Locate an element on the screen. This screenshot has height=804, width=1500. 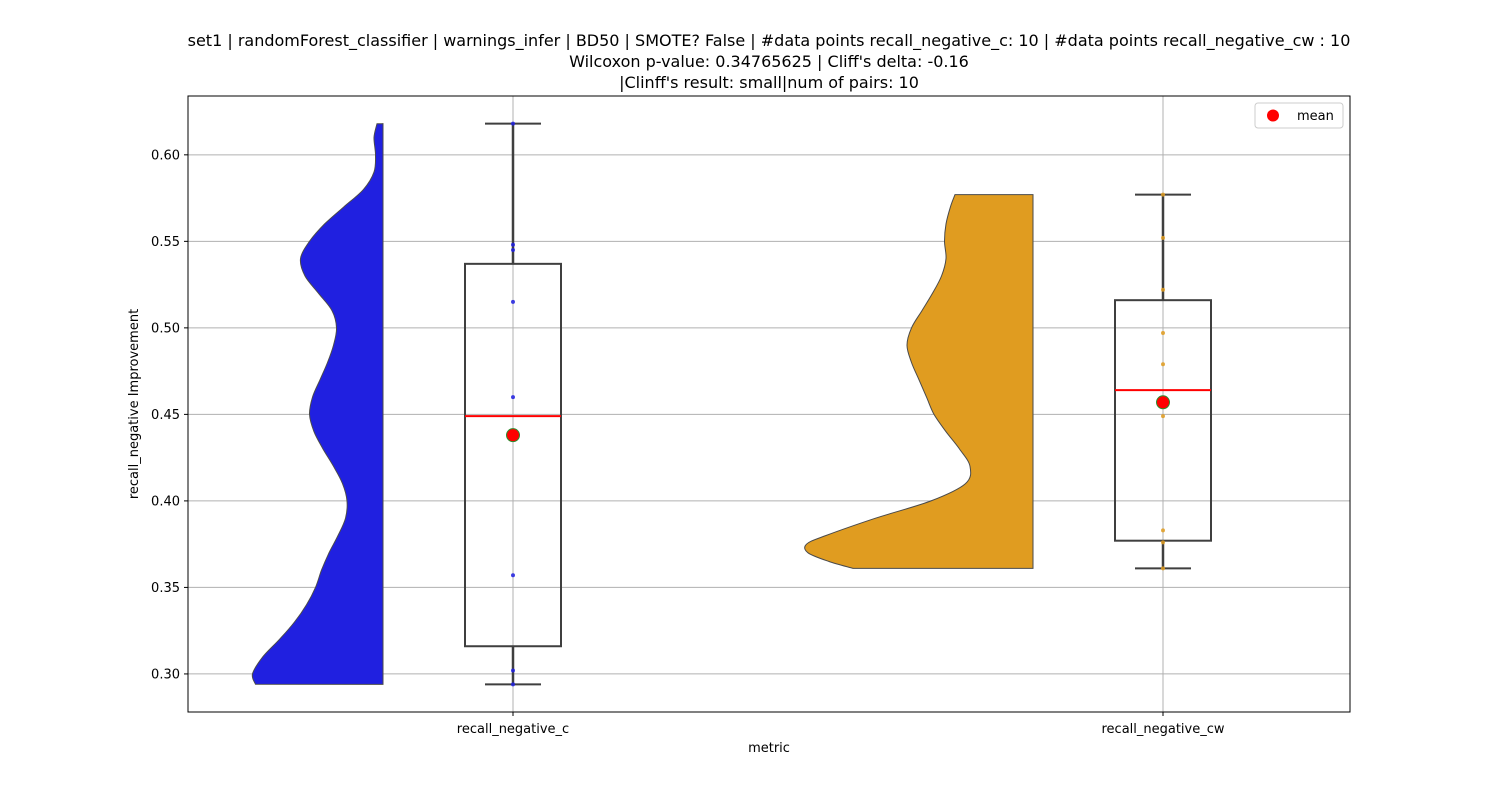
y-axis-ticks: 0.30 0.35 0.40 0.45 0.50 0.55 0.60 is located at coordinates (169, 415).